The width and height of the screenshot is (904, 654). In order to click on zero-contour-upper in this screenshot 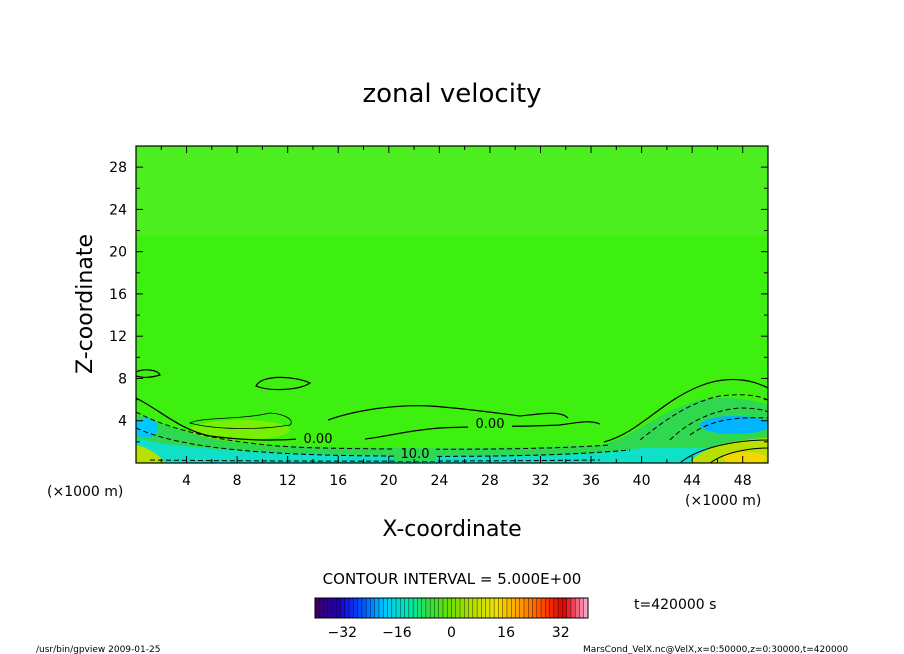, I will do `click(448, 413)`.